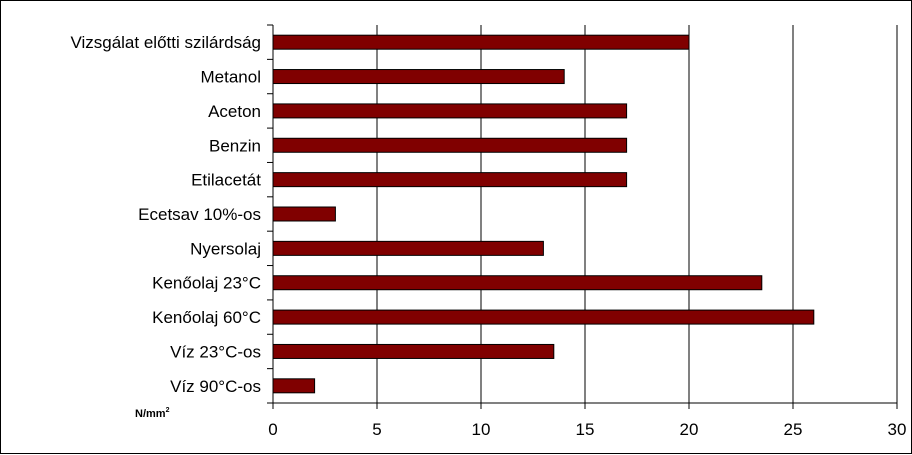 This screenshot has height=455, width=912. What do you see at coordinates (215, 386) in the screenshot?
I see `category-label: Víz 90°C-os` at bounding box center [215, 386].